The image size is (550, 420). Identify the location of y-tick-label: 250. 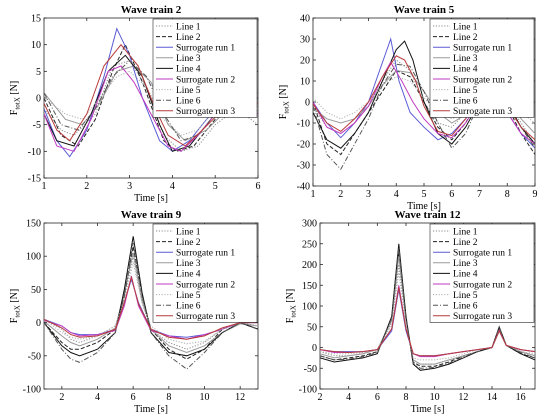
(309, 244).